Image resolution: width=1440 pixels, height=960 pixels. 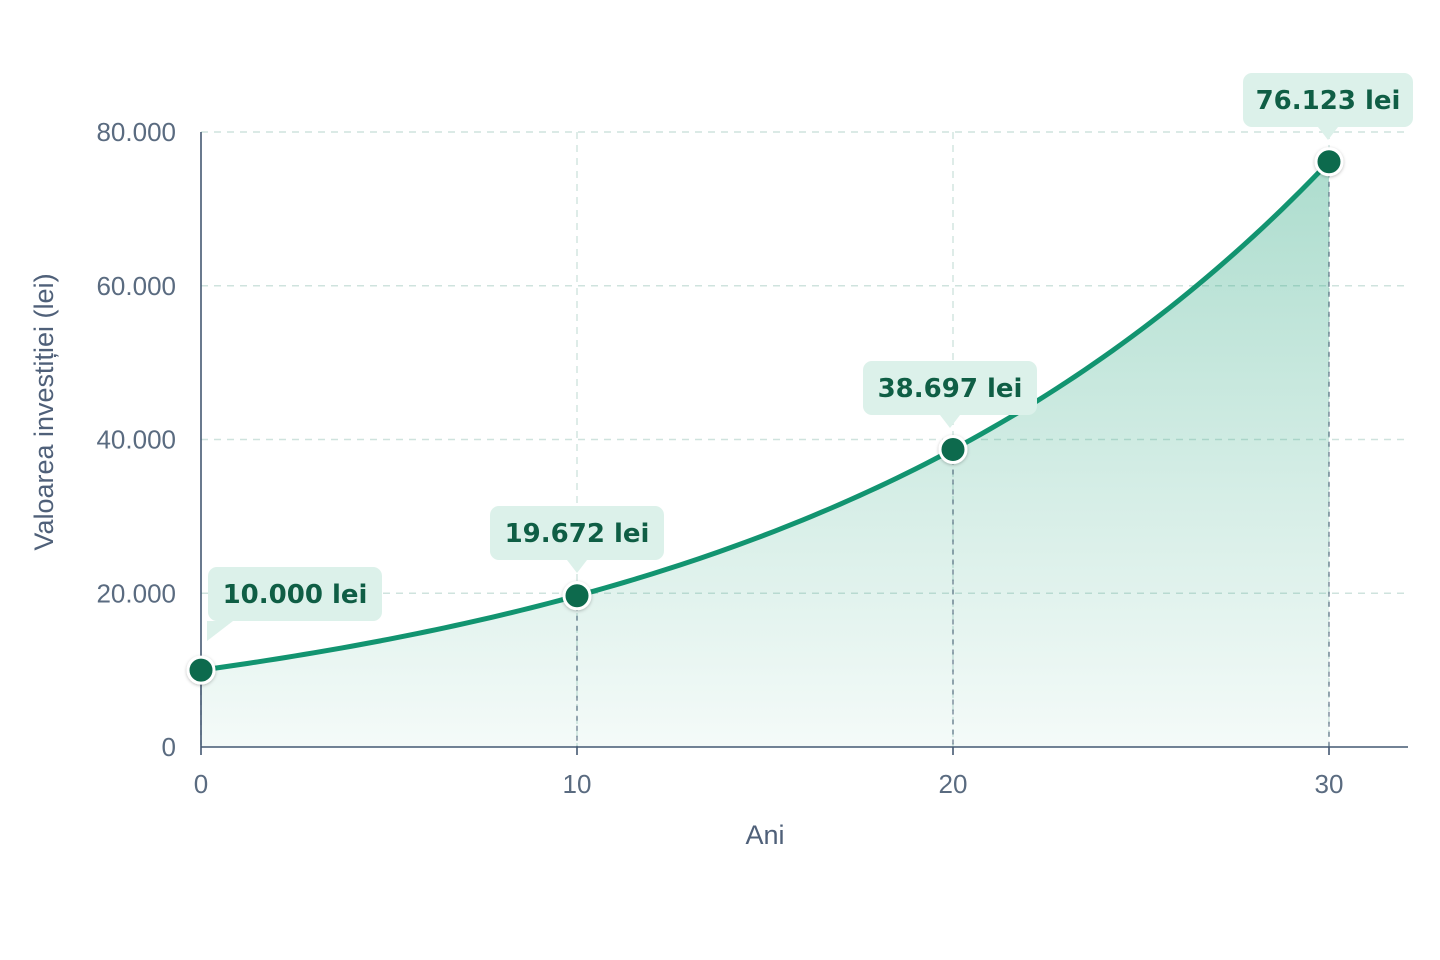 What do you see at coordinates (201, 784) in the screenshot?
I see `x-tick-label: 0` at bounding box center [201, 784].